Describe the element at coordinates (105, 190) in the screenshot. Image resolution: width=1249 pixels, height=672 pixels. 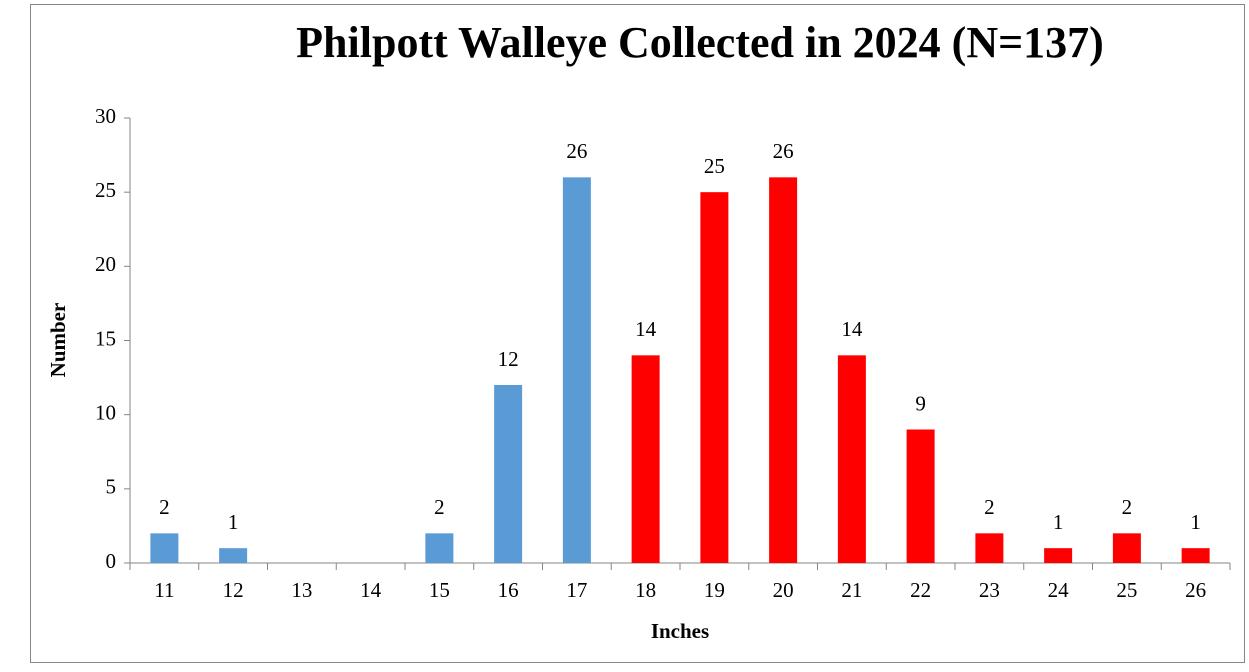
I see `y-tick-label: 25` at that location.